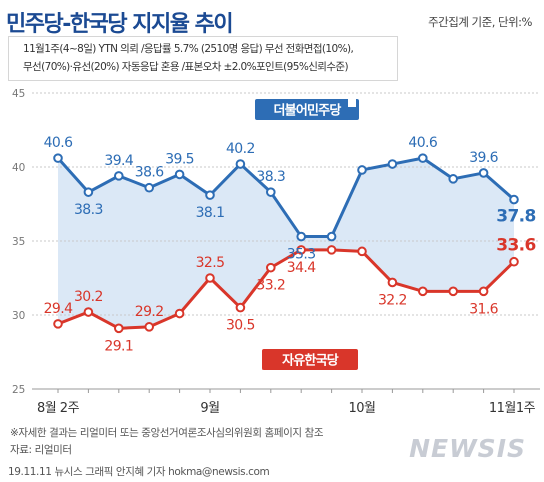 Image resolution: width=544 pixels, height=482 pixels. What do you see at coordinates (210, 213) in the screenshot?
I see `minju-value-label: 38.1` at bounding box center [210, 213].